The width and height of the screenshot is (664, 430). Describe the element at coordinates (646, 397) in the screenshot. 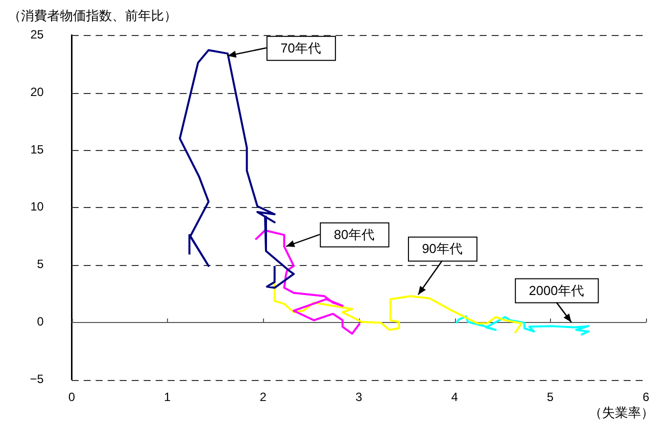

I see `x-tick-label: 6` at that location.